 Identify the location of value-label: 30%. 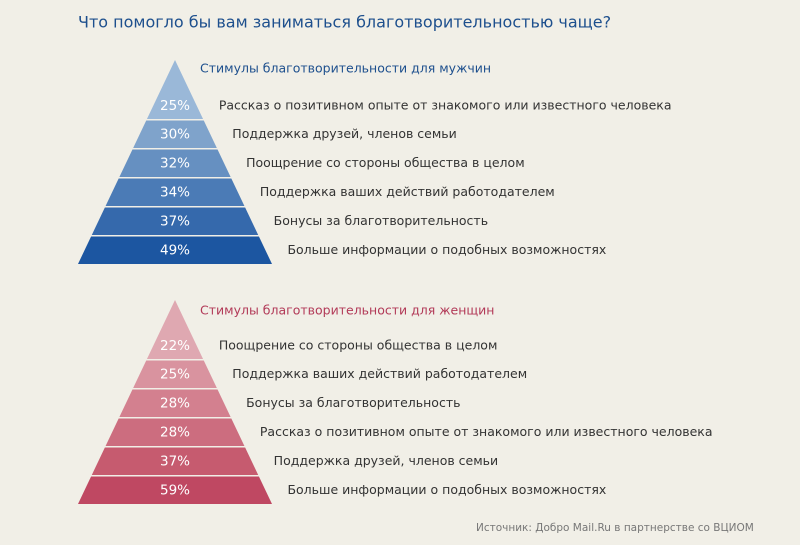
(175, 134).